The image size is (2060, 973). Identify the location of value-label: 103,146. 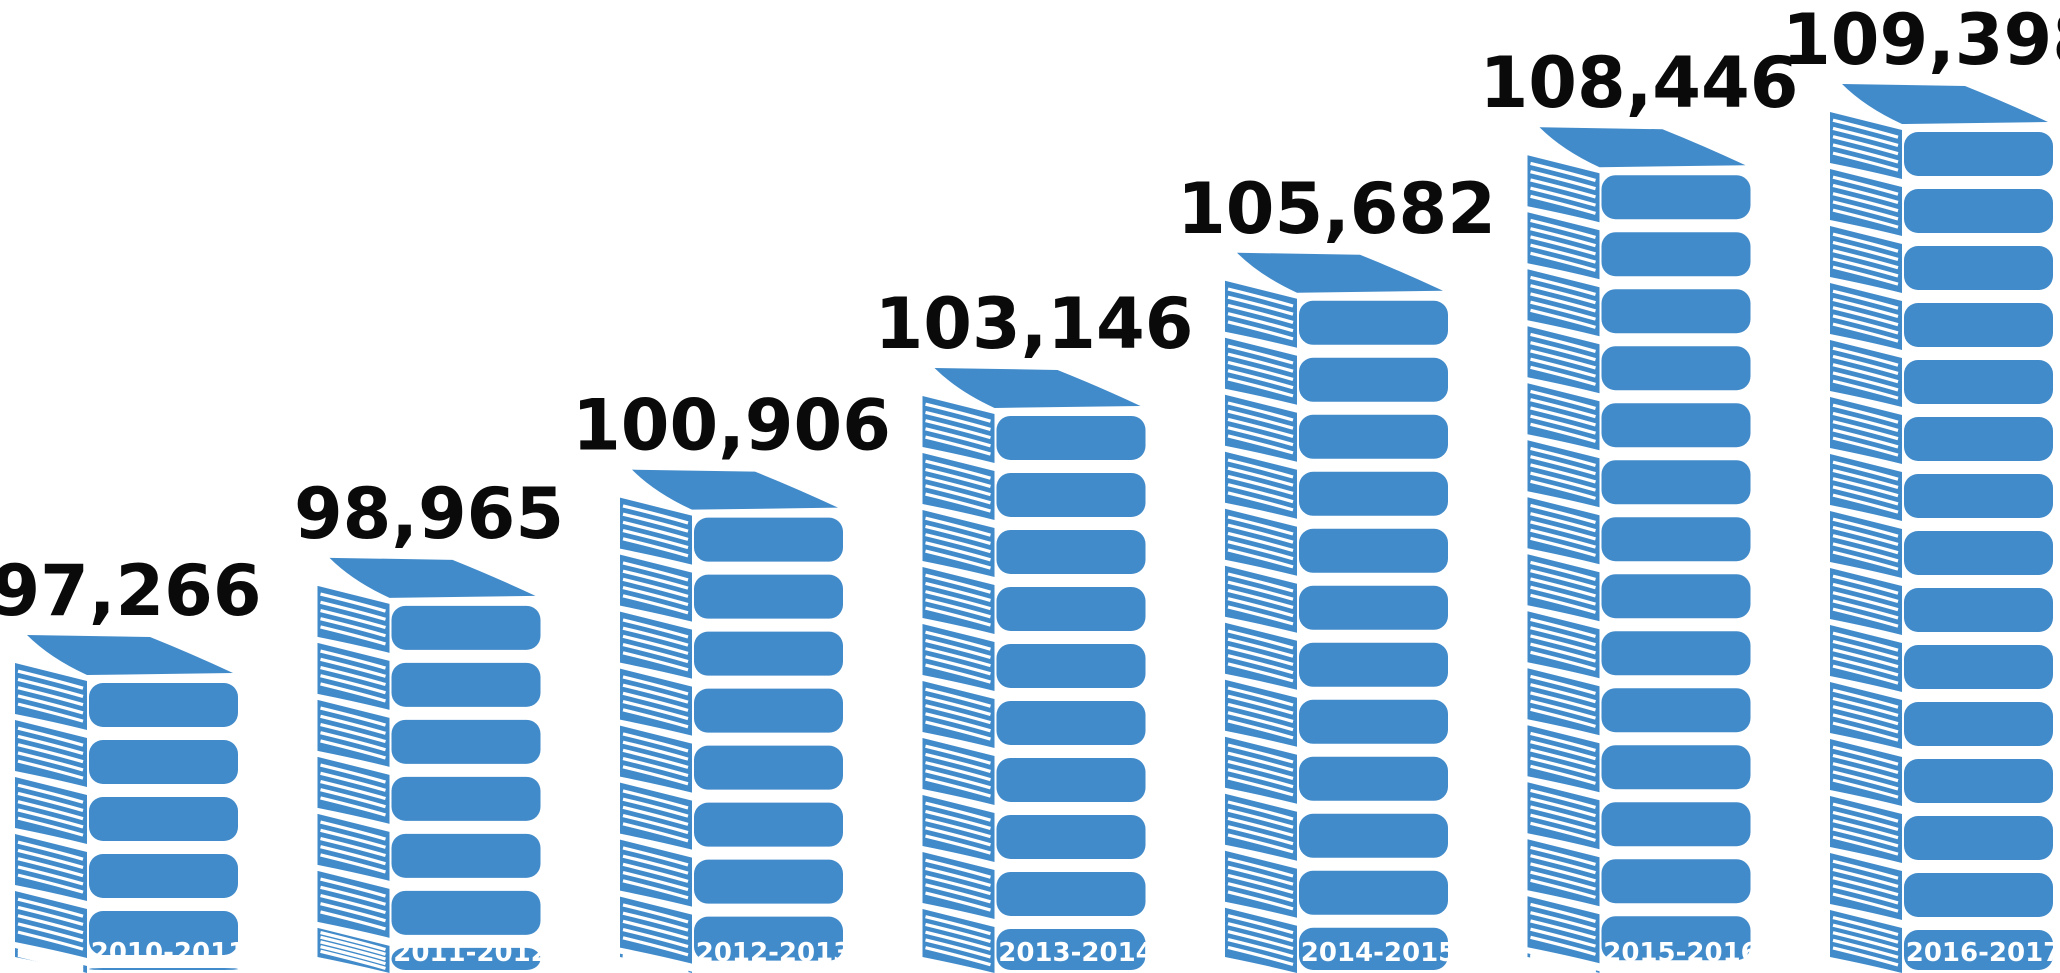
(1034, 324).